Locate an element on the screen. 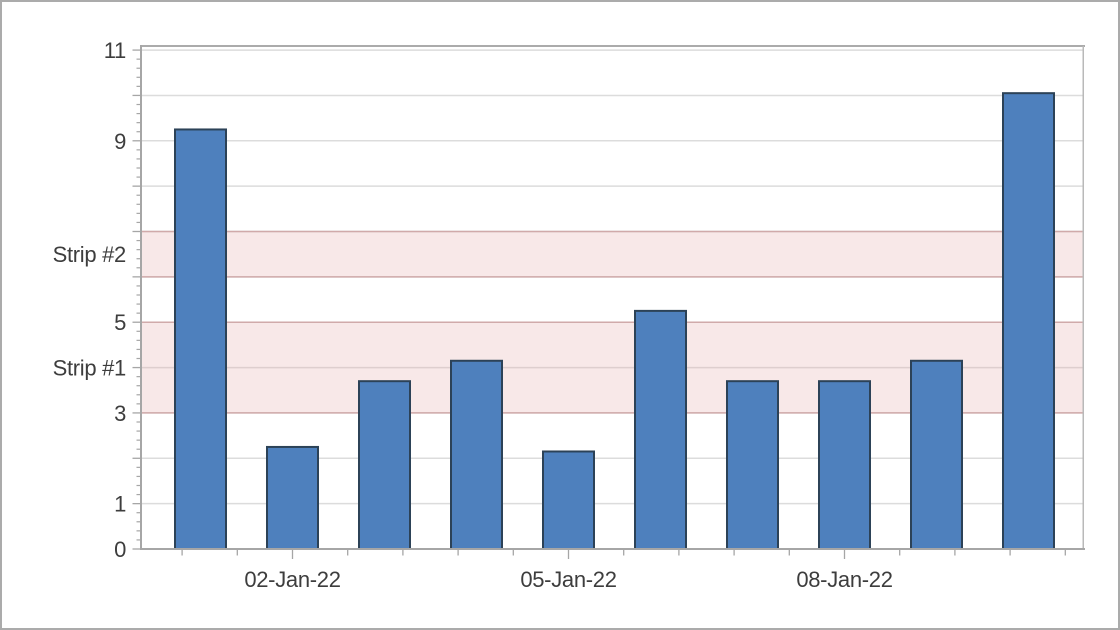 Image resolution: width=1120 pixels, height=630 pixels. x-axis-label-08-jan-22: 08-Jan-22 is located at coordinates (844, 579).